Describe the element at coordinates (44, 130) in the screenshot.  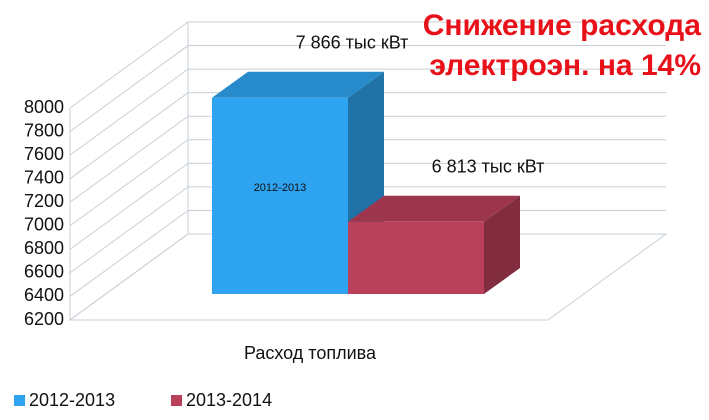
I see `y-tick-label: 7800` at that location.